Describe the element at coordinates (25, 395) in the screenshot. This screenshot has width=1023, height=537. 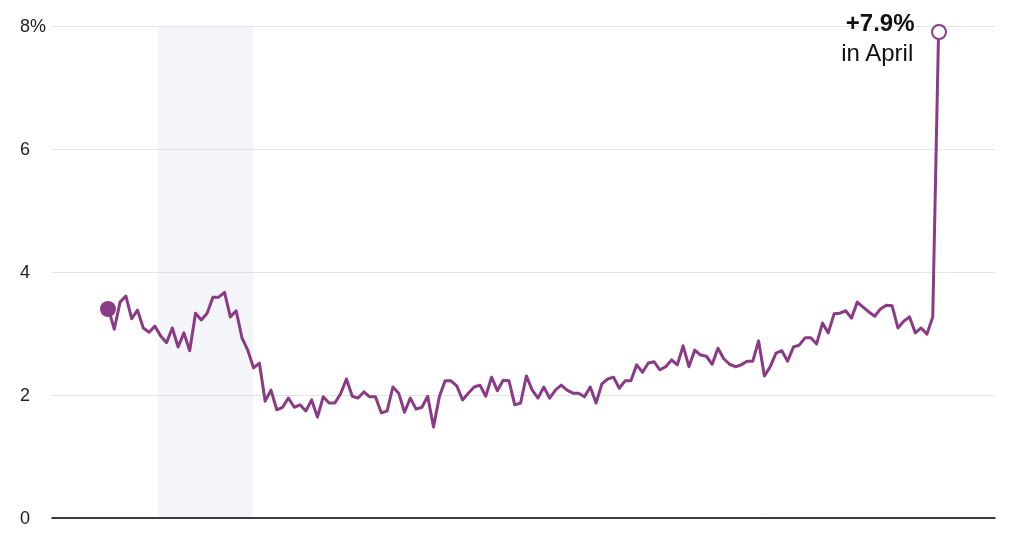
I see `y-tick-label: 2` at that location.